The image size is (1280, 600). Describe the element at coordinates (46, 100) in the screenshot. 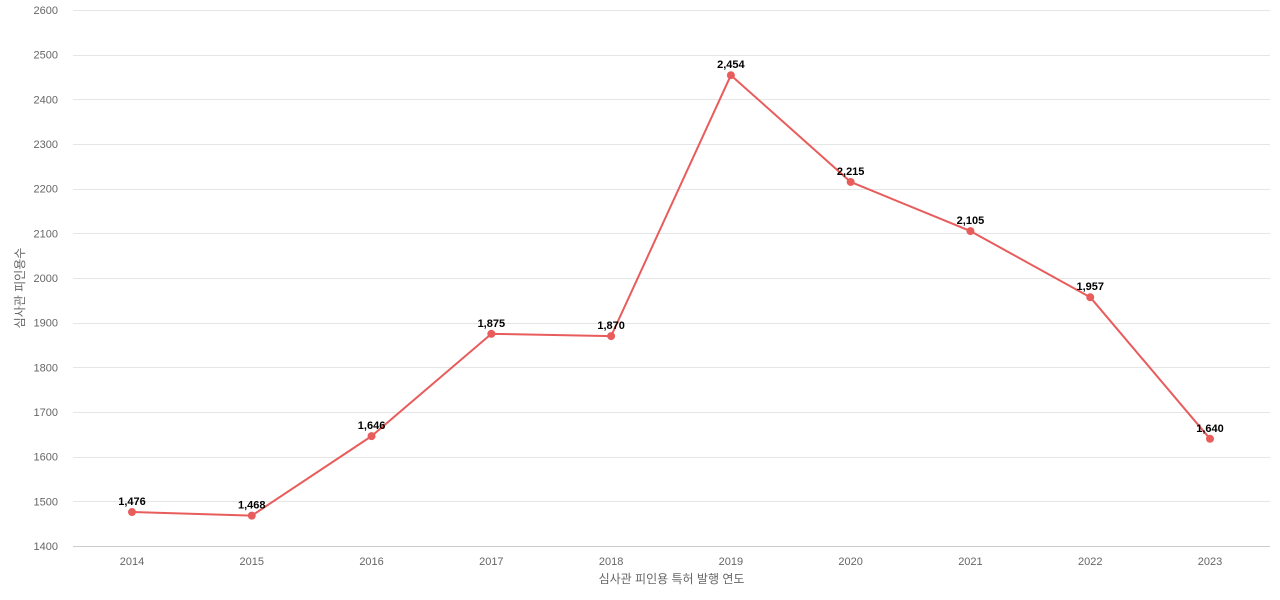

I see `y-tick-label: 2400` at that location.